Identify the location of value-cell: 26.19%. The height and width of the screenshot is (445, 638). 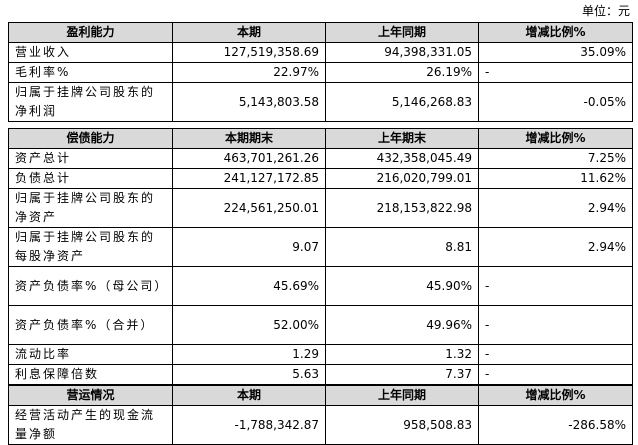
(402, 72).